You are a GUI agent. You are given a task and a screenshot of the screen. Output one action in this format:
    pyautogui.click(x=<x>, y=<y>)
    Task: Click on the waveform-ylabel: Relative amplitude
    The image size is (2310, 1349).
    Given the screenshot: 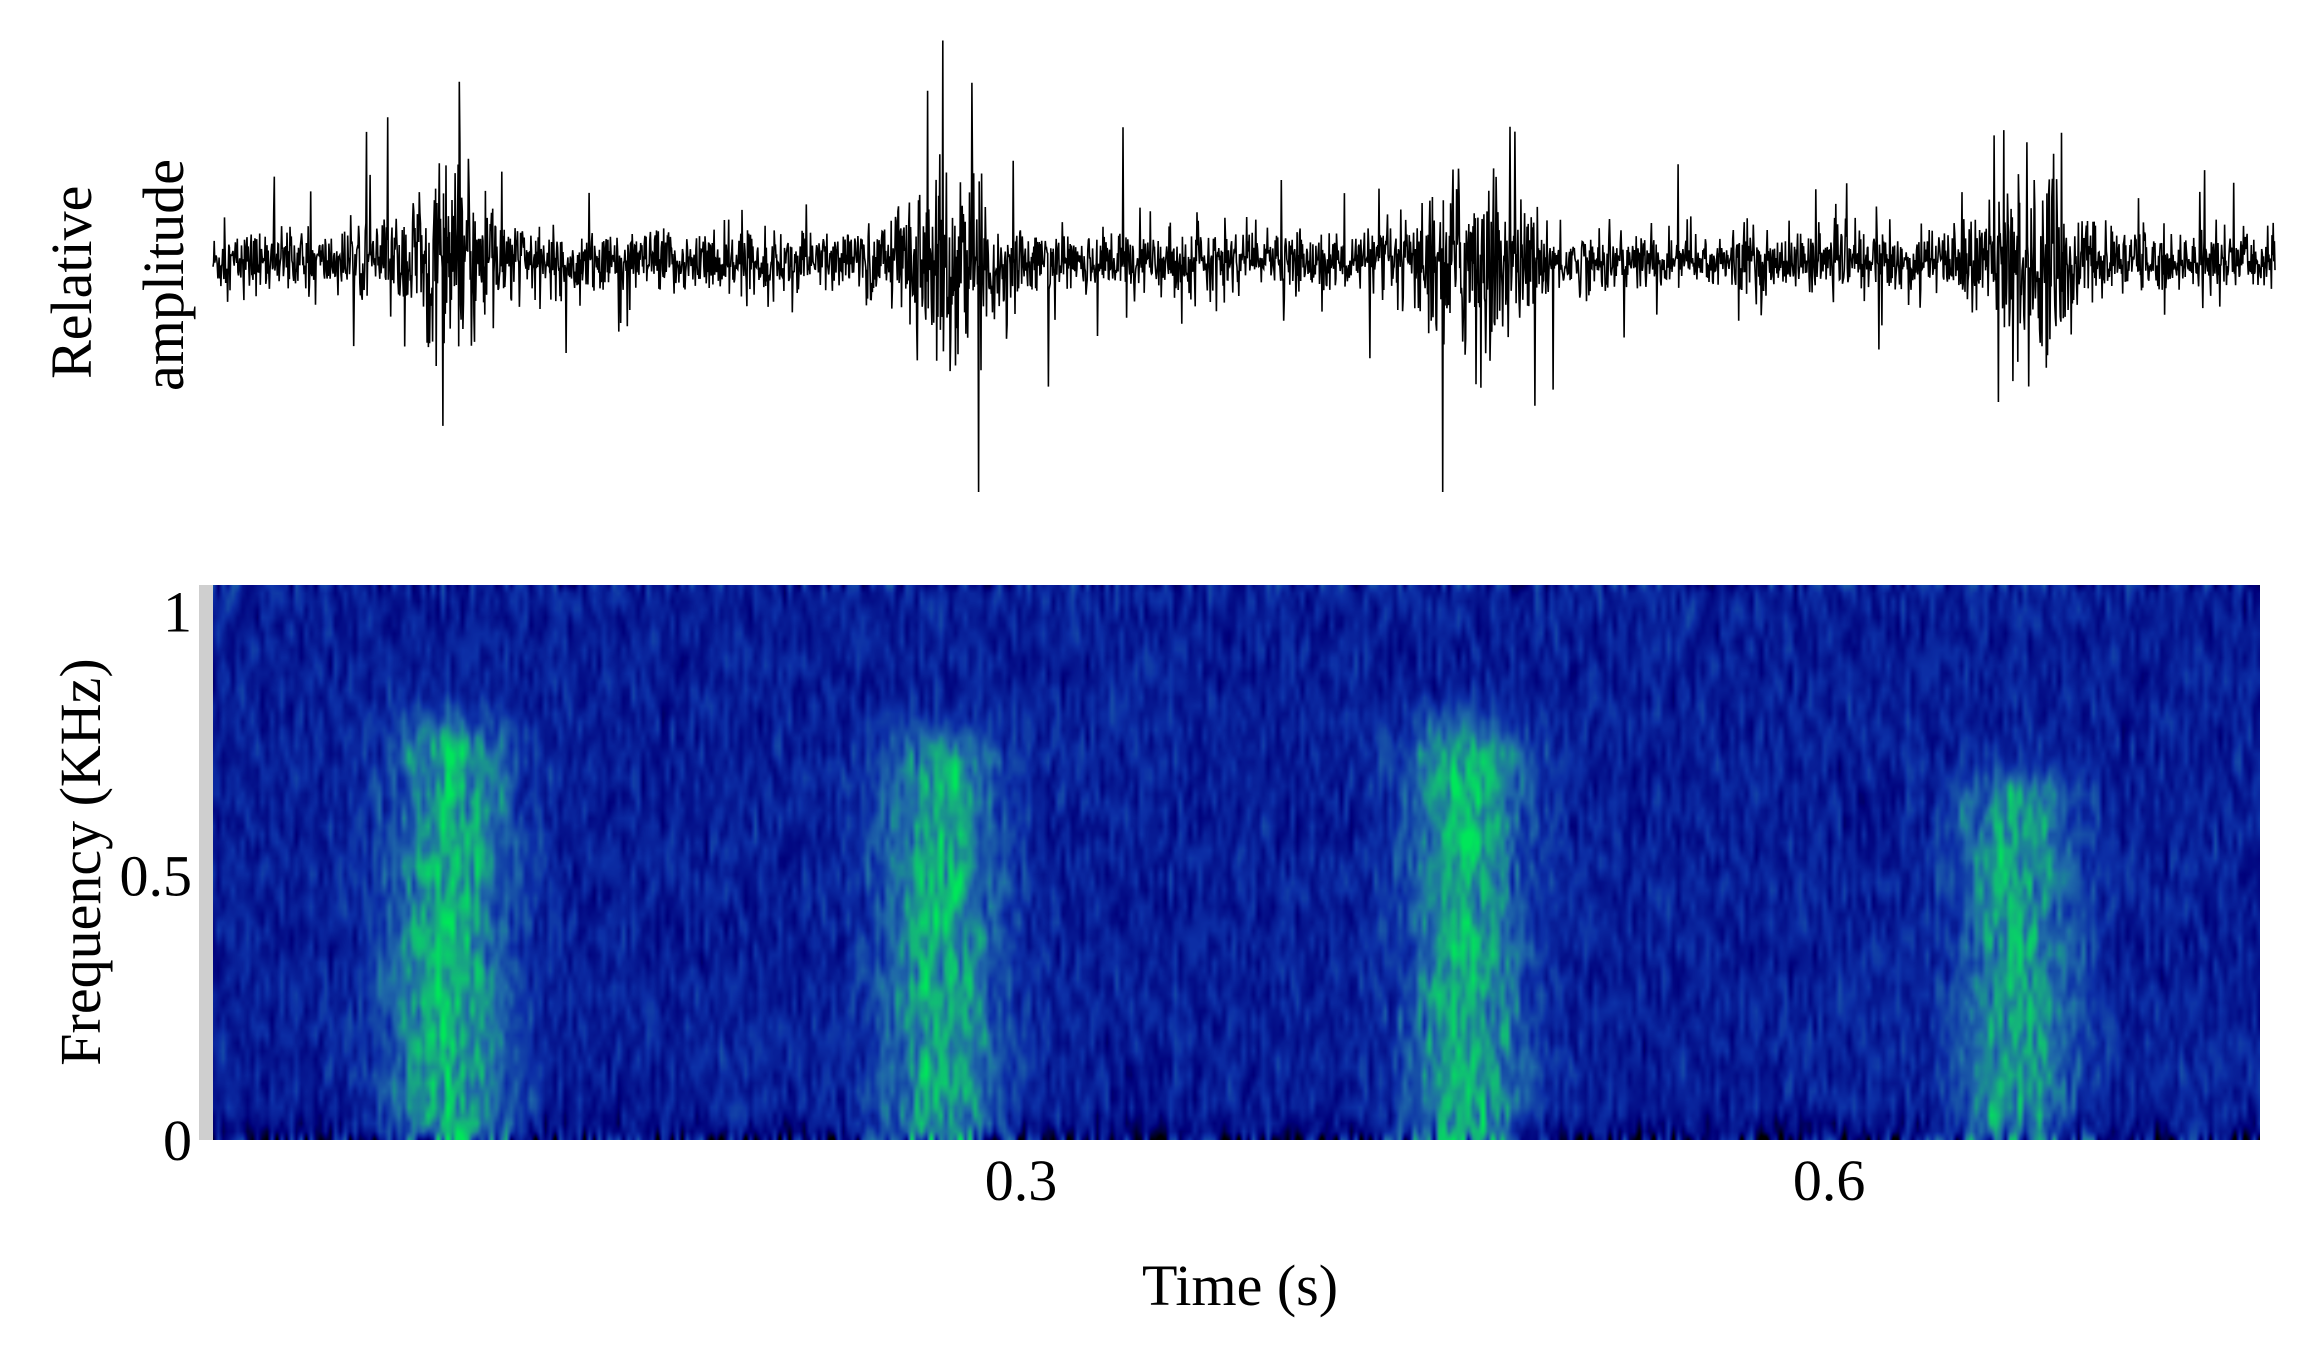 What is the action you would take?
    pyautogui.click(x=117, y=275)
    